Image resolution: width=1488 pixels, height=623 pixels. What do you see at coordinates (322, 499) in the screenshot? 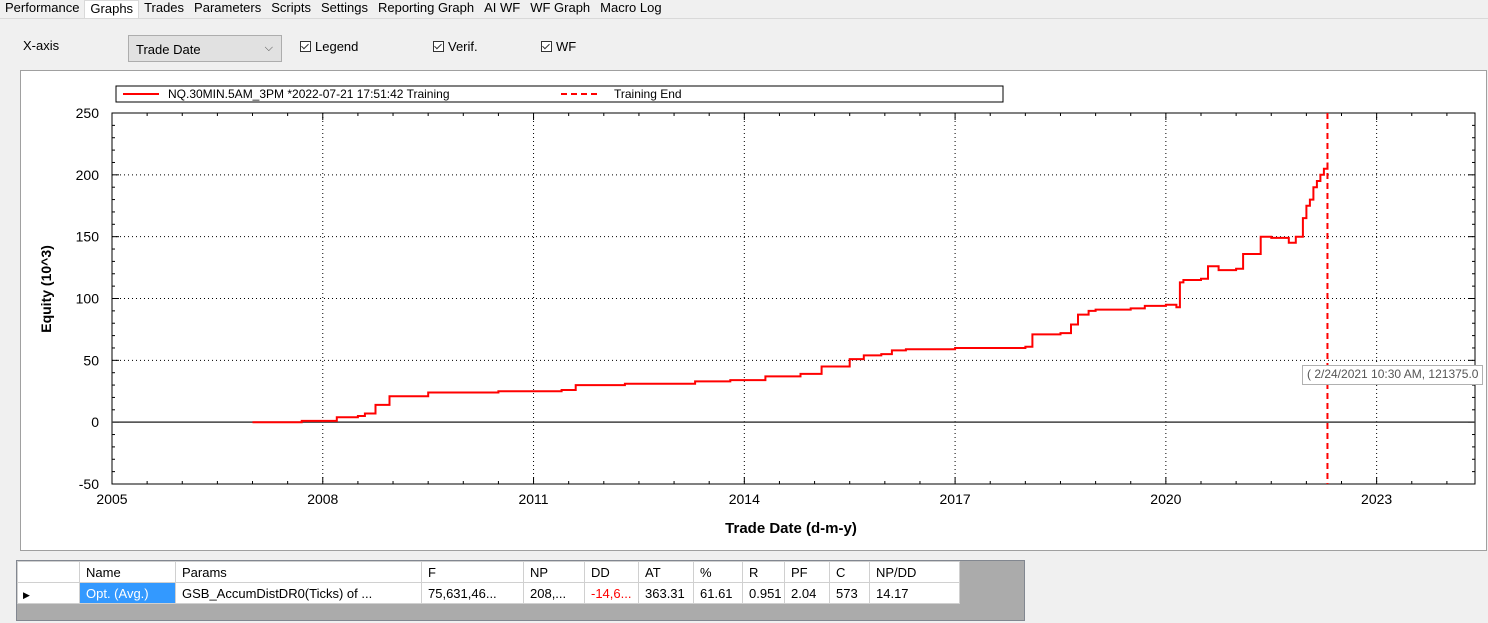
I see `x-tick-label: 2008` at bounding box center [322, 499].